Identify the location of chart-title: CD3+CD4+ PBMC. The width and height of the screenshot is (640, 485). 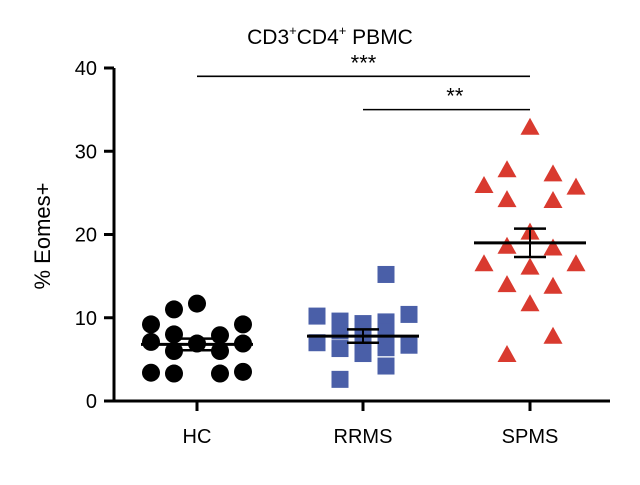
(330, 36).